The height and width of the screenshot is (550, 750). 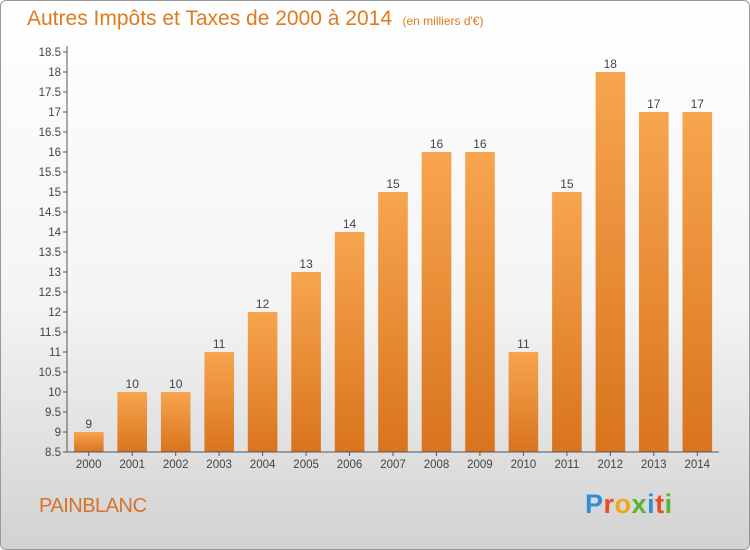 What do you see at coordinates (567, 465) in the screenshot?
I see `x-tick-label: 2011` at bounding box center [567, 465].